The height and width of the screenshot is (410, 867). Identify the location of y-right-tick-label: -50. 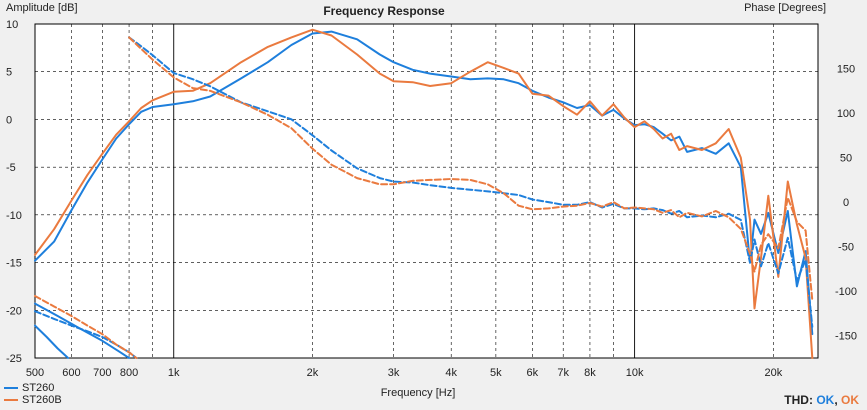
(846, 248).